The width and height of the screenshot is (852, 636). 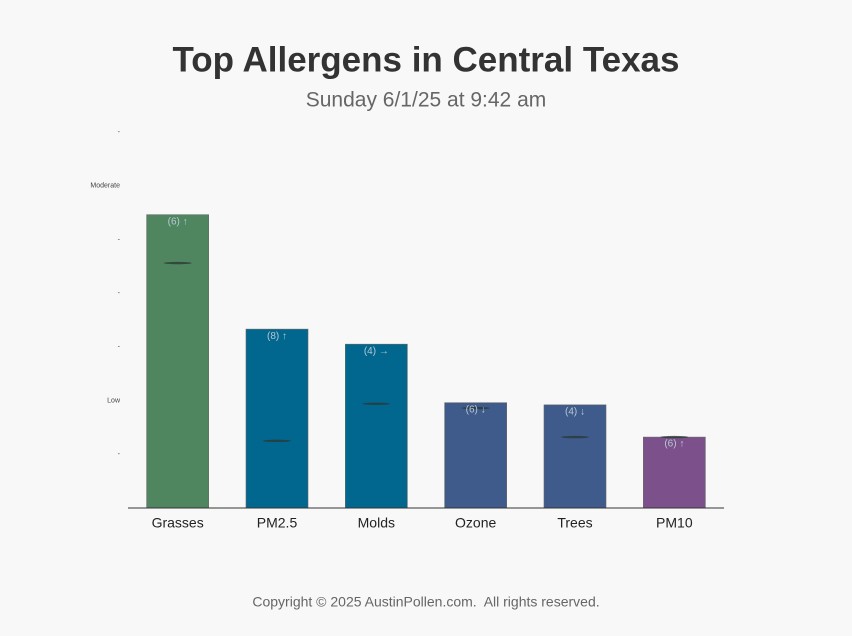 I want to click on chart-title: Top Allergens in Central Texas, so click(x=426, y=59).